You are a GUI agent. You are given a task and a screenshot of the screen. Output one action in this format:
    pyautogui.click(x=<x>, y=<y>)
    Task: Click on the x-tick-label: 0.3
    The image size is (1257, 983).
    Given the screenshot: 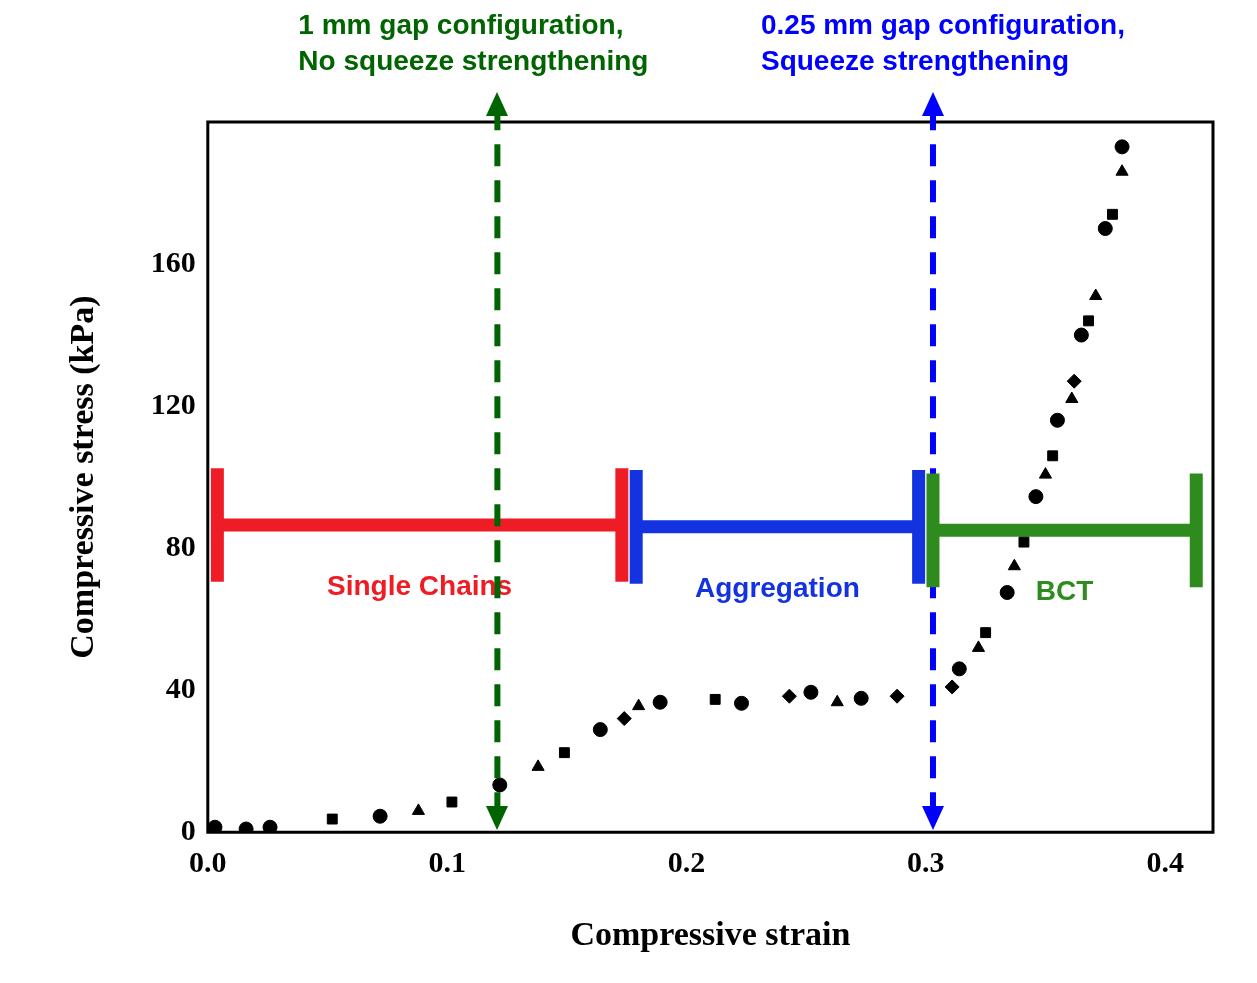 What is the action you would take?
    pyautogui.click(x=926, y=861)
    